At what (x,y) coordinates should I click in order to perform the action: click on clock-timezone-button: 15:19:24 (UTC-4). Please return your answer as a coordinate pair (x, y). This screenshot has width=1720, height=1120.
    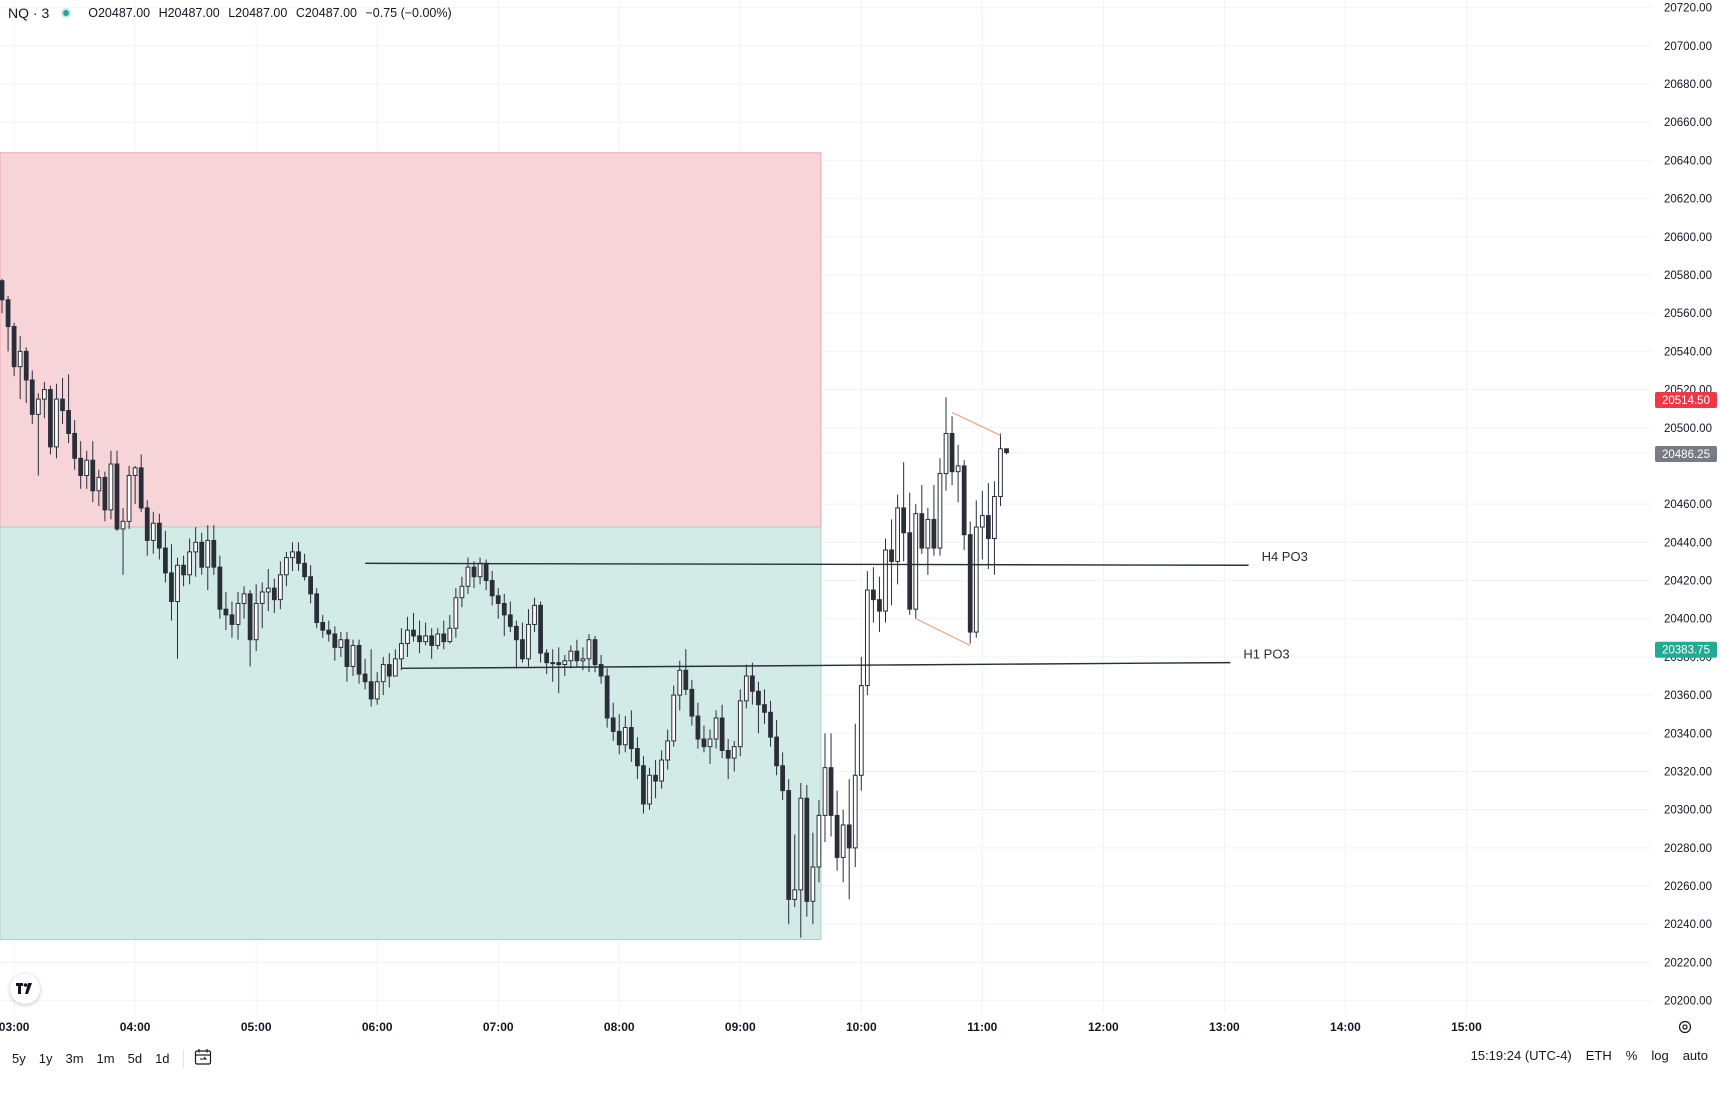
    Looking at the image, I should click on (1521, 1055).